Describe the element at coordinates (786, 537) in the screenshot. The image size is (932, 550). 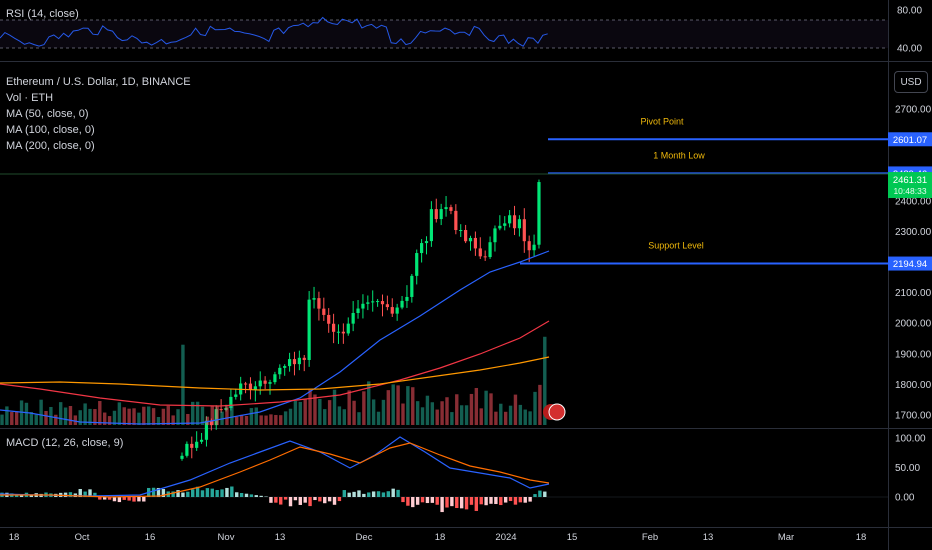
I see `time-axis-label: Mar` at that location.